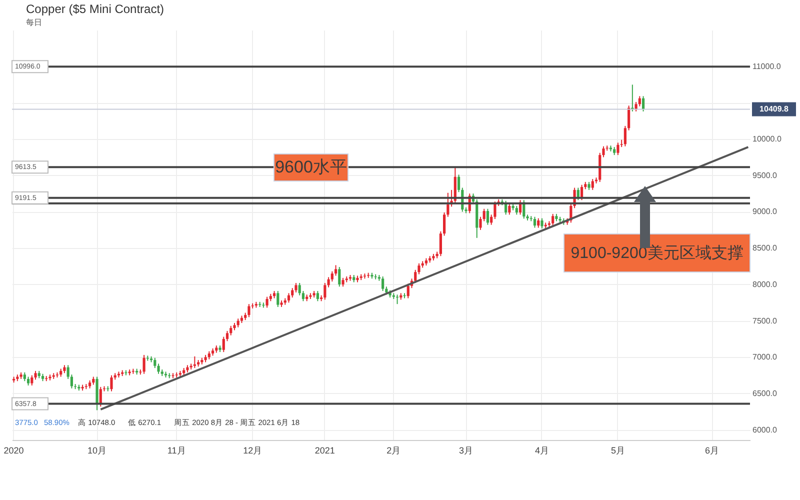  Describe the element at coordinates (765, 175) in the screenshot. I see `y-tick-label: 9500.0` at that location.